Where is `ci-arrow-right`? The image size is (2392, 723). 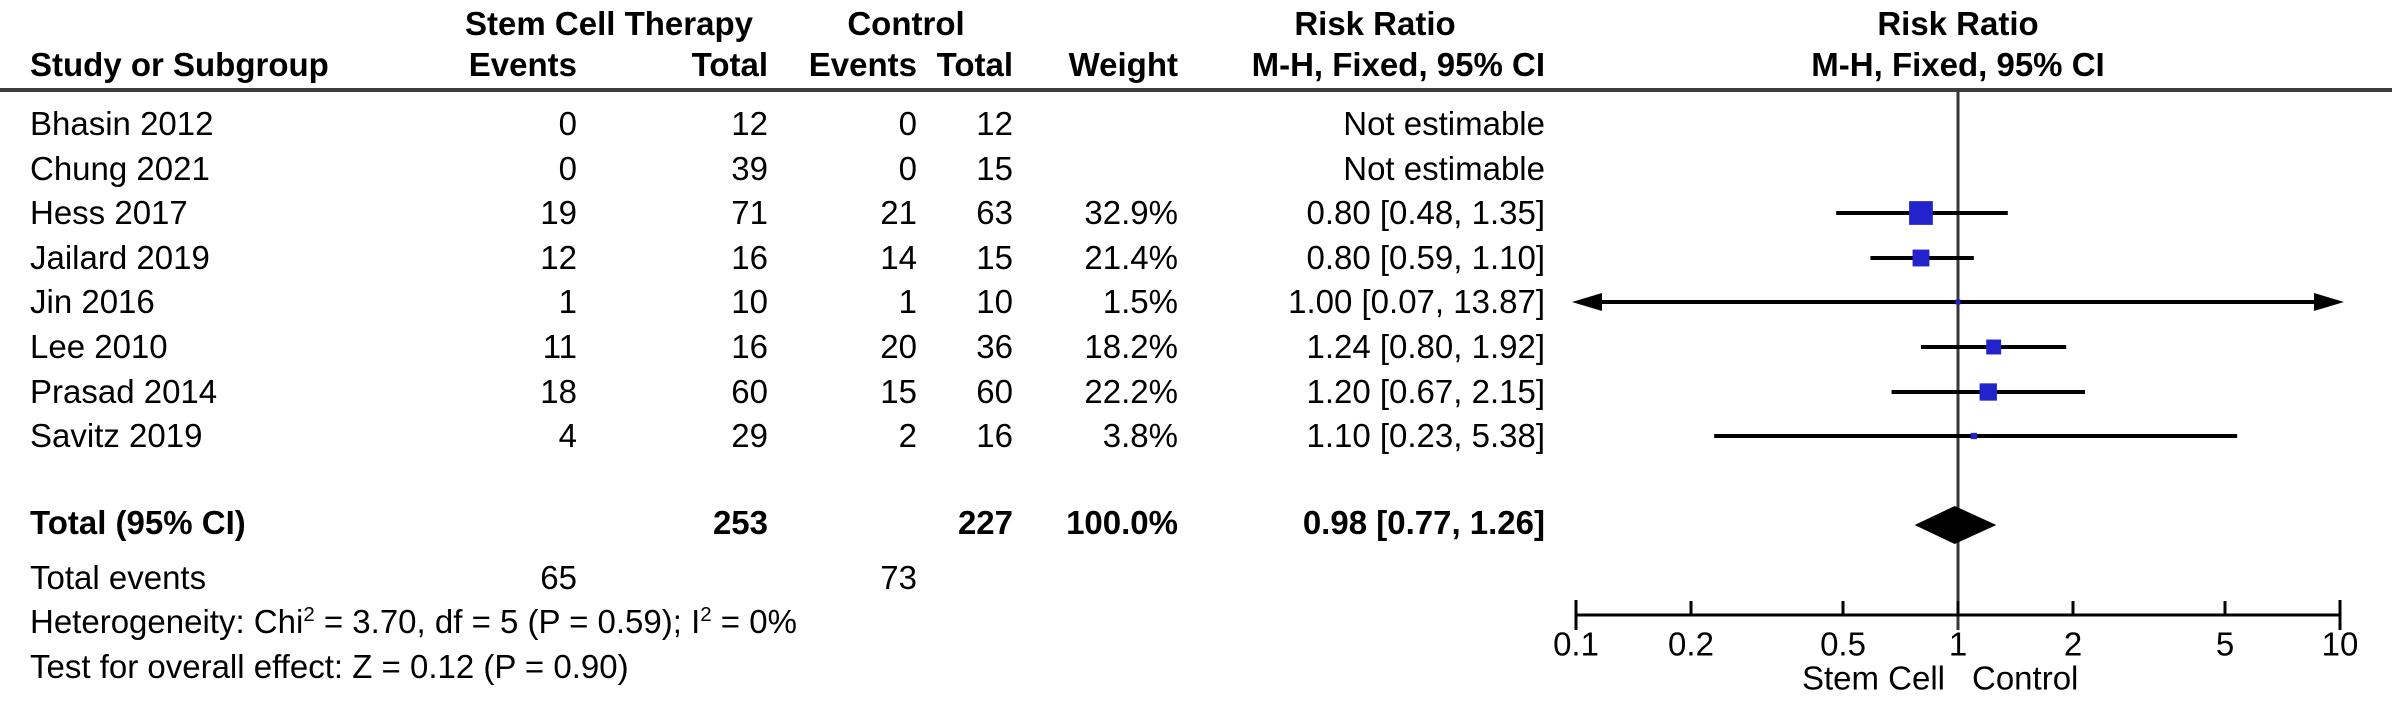
ci-arrow-right is located at coordinates (2329, 302).